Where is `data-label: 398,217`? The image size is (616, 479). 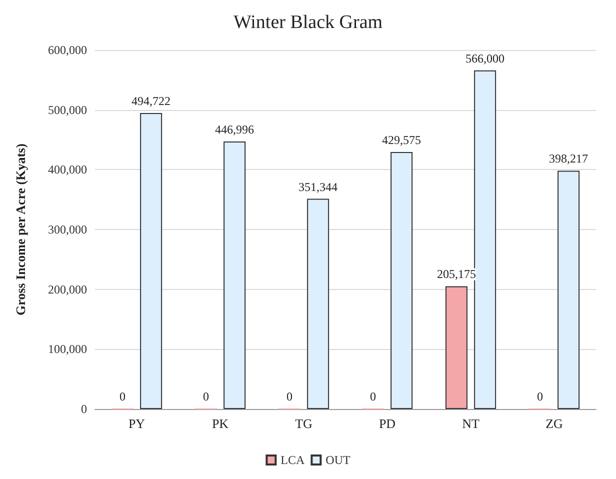
data-label: 398,217 is located at coordinates (568, 159).